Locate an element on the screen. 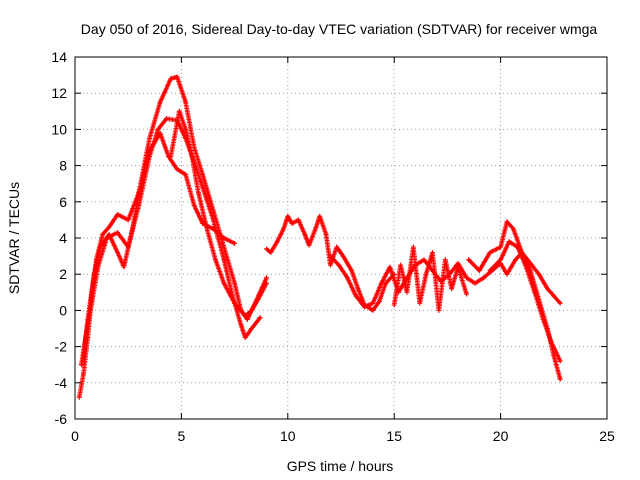 Image resolution: width=640 pixels, height=480 pixels. y-tick-label: 8 is located at coordinates (63, 166).